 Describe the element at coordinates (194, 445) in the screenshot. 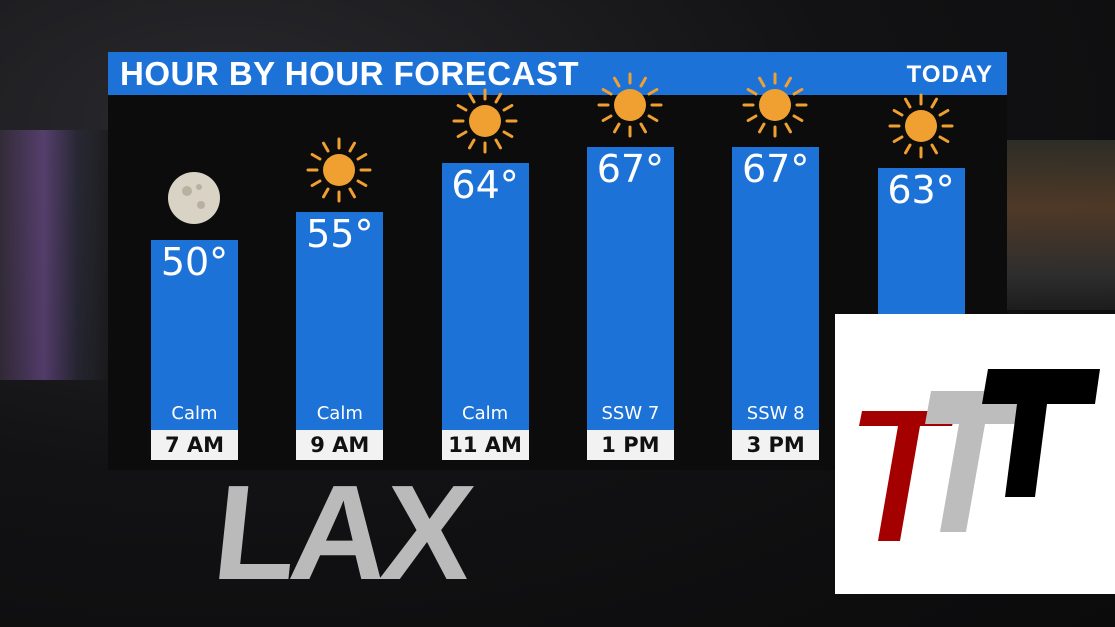

I see `time-label: 7 AM` at that location.